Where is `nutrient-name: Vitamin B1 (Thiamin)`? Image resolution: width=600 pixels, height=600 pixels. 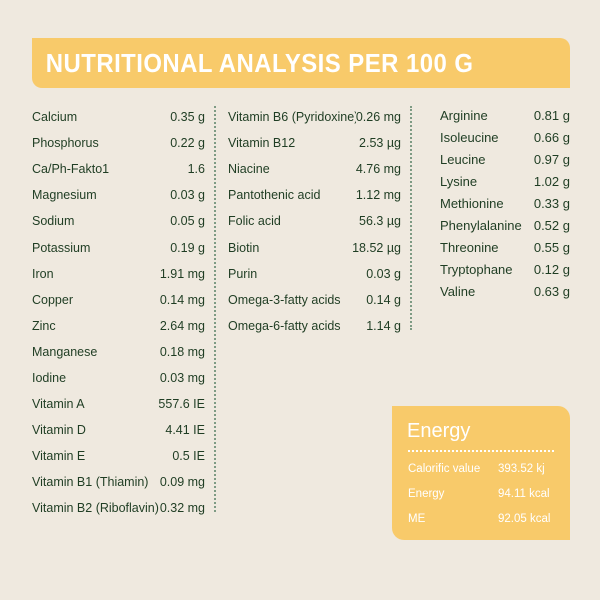
nutrient-name: Vitamin B1 (Thiamin) is located at coordinates (90, 482).